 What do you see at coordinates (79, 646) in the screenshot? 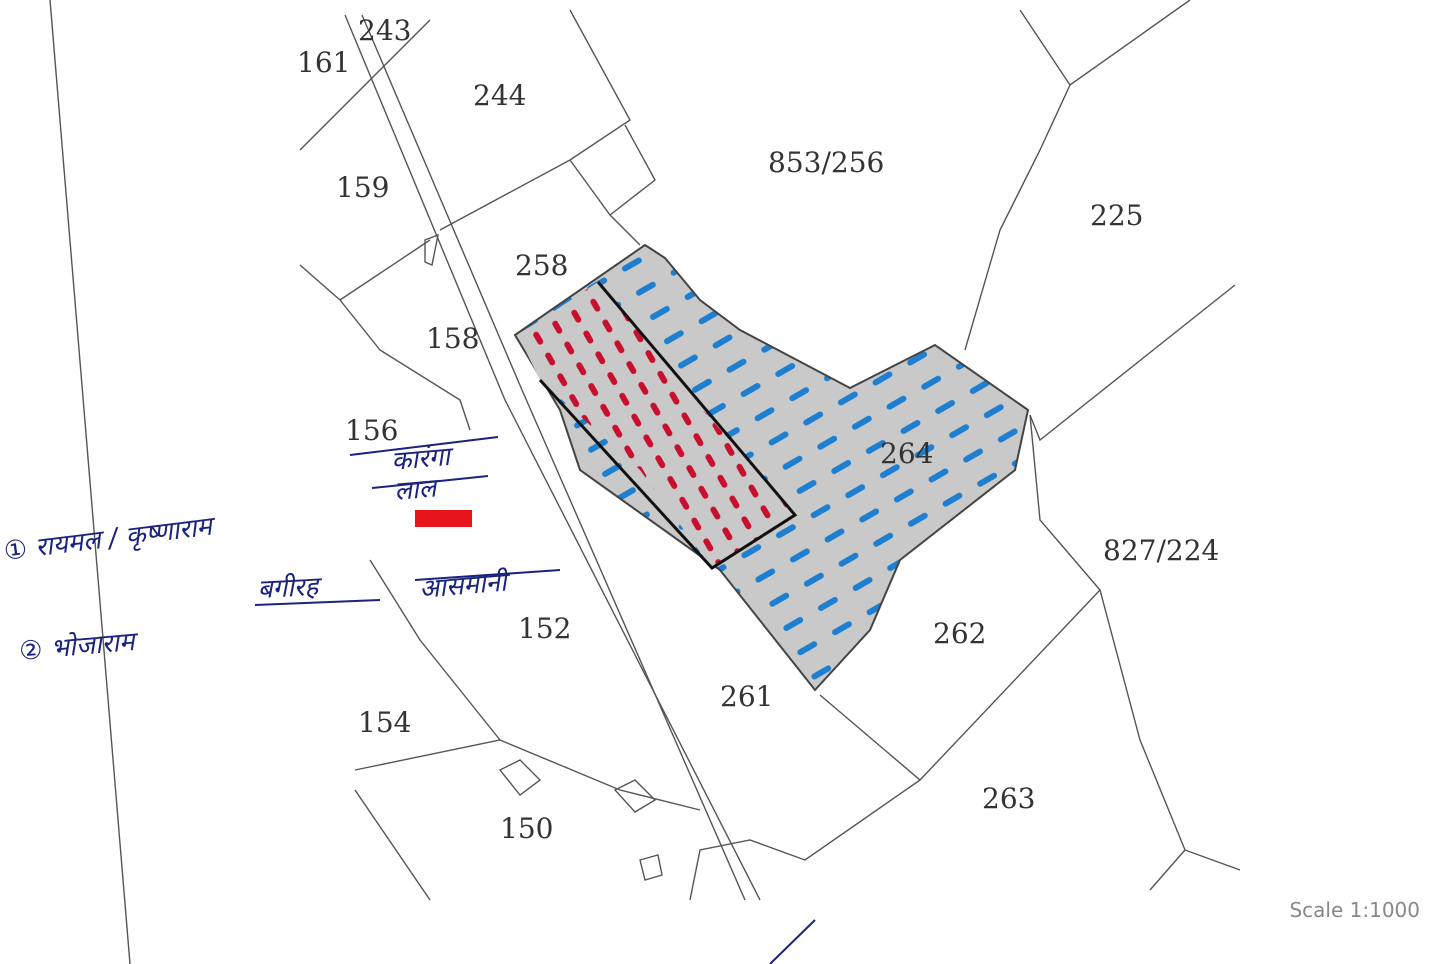
I see `handwritten-note: ② भोजाराम` at bounding box center [79, 646].